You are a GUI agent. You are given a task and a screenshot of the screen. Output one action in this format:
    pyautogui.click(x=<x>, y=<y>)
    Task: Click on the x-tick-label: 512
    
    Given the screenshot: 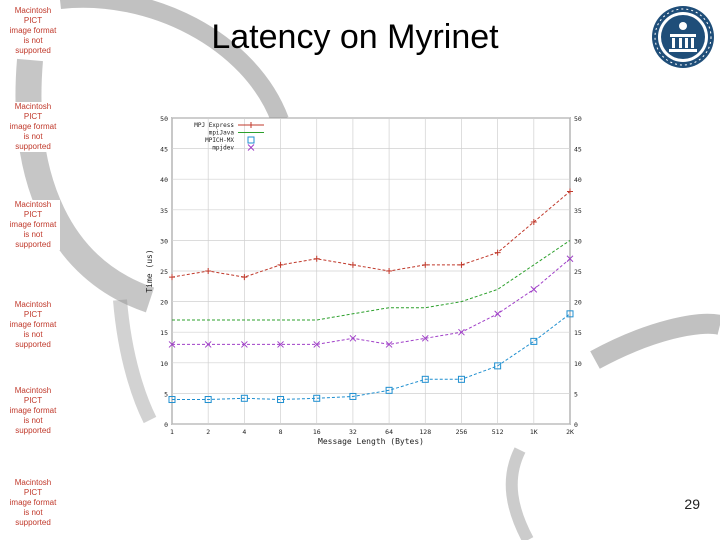 What is the action you would take?
    pyautogui.click(x=498, y=432)
    